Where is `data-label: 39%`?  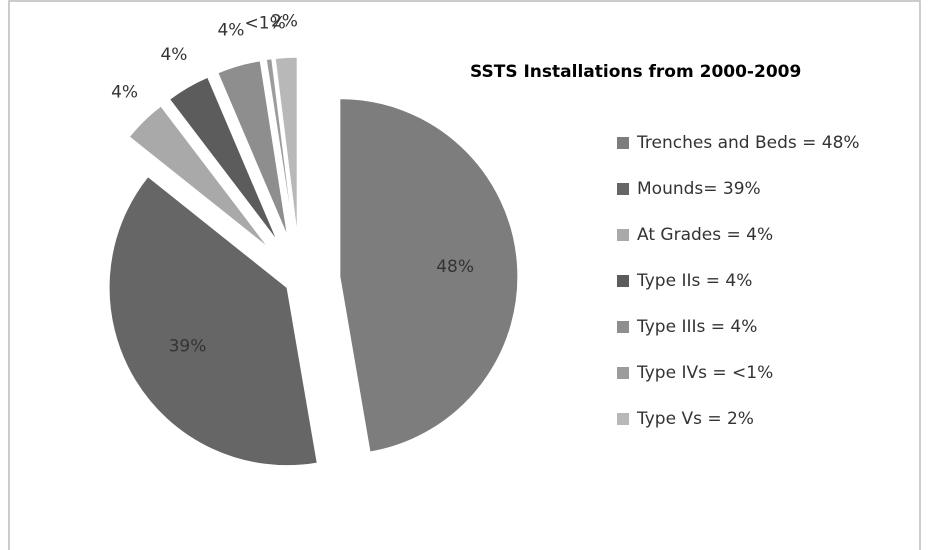 data-label: 39% is located at coordinates (188, 347).